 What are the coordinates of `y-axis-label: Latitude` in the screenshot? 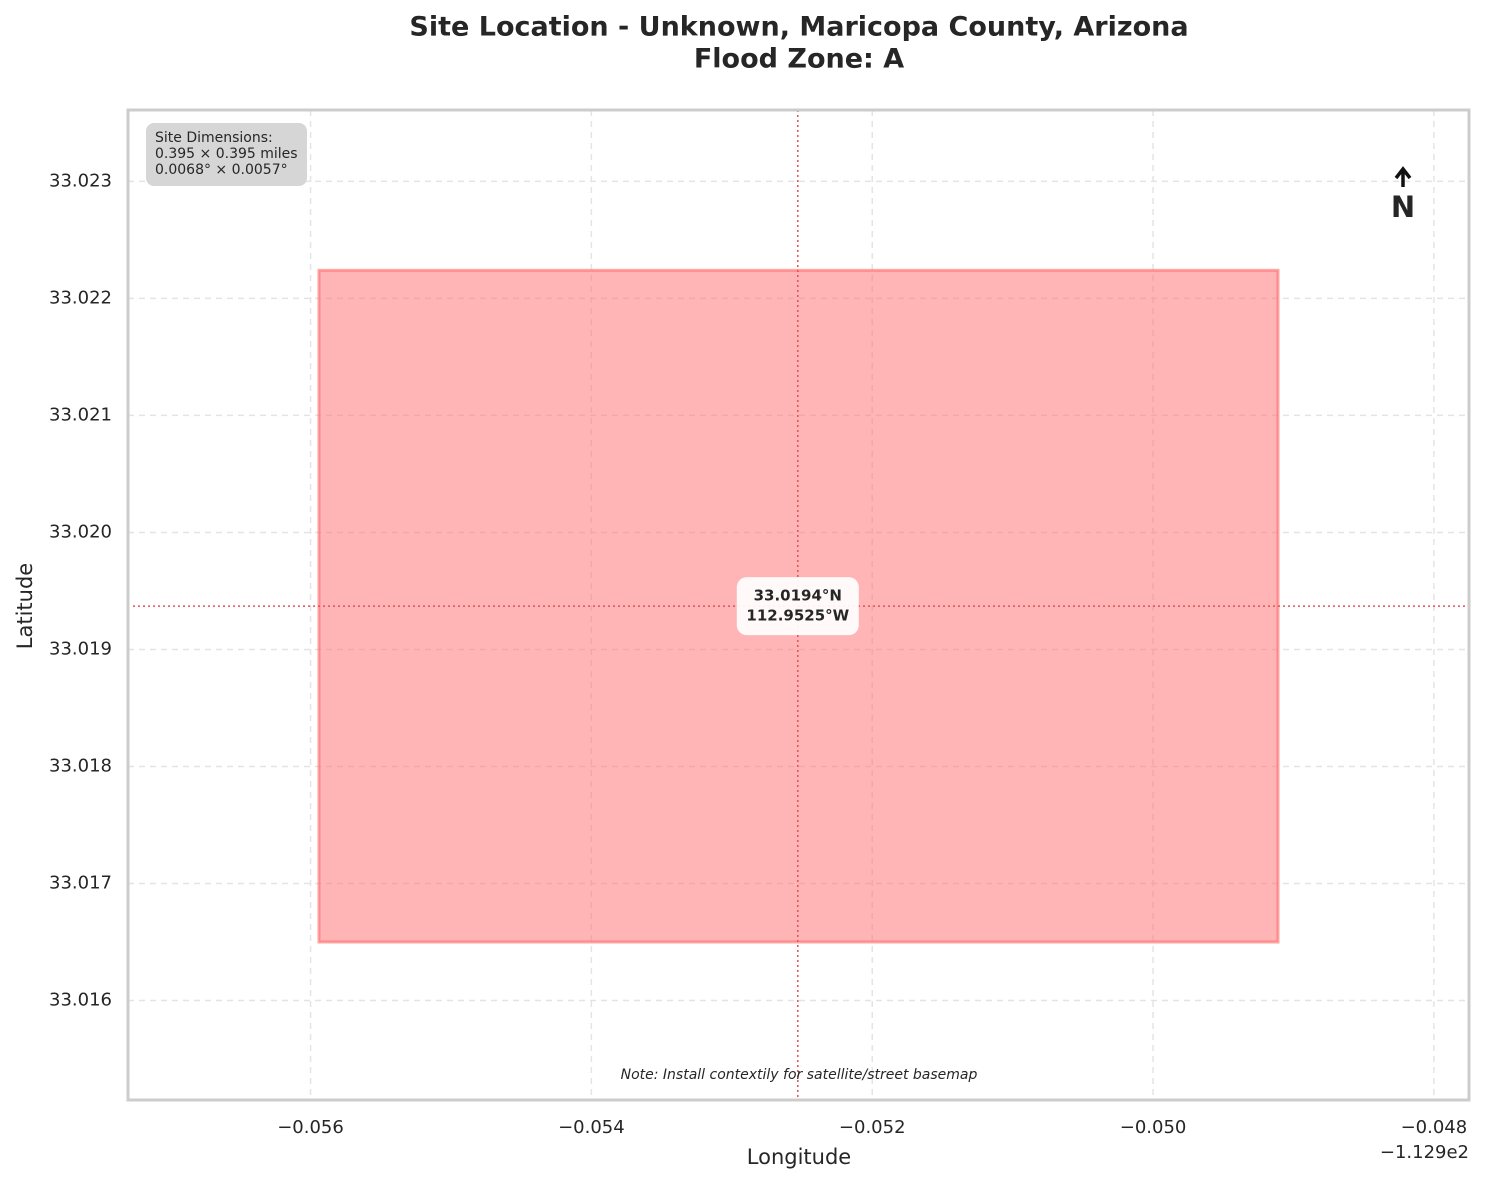 It's located at (25, 606).